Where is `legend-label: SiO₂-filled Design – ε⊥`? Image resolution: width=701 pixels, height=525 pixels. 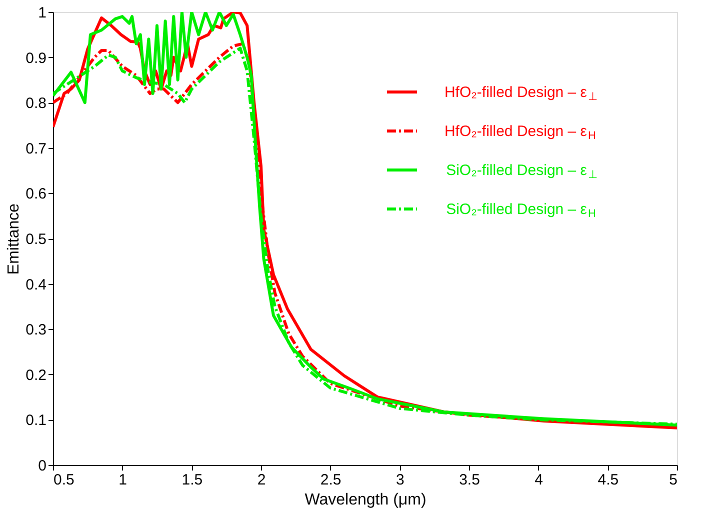
legend-label: SiO₂-filled Design – ε⊥ is located at coordinates (522, 171).